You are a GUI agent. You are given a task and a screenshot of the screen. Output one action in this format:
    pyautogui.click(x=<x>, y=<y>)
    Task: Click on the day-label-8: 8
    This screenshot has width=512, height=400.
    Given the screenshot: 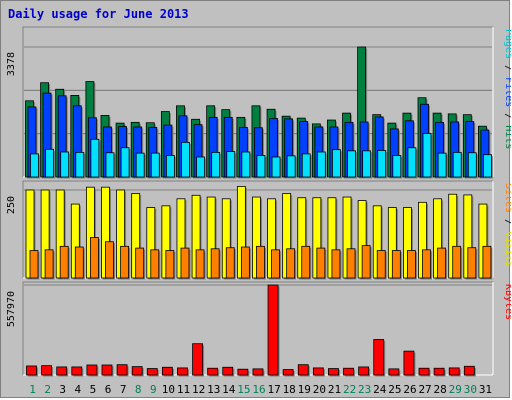 What is the action you would take?
    pyautogui.click(x=138, y=389)
    